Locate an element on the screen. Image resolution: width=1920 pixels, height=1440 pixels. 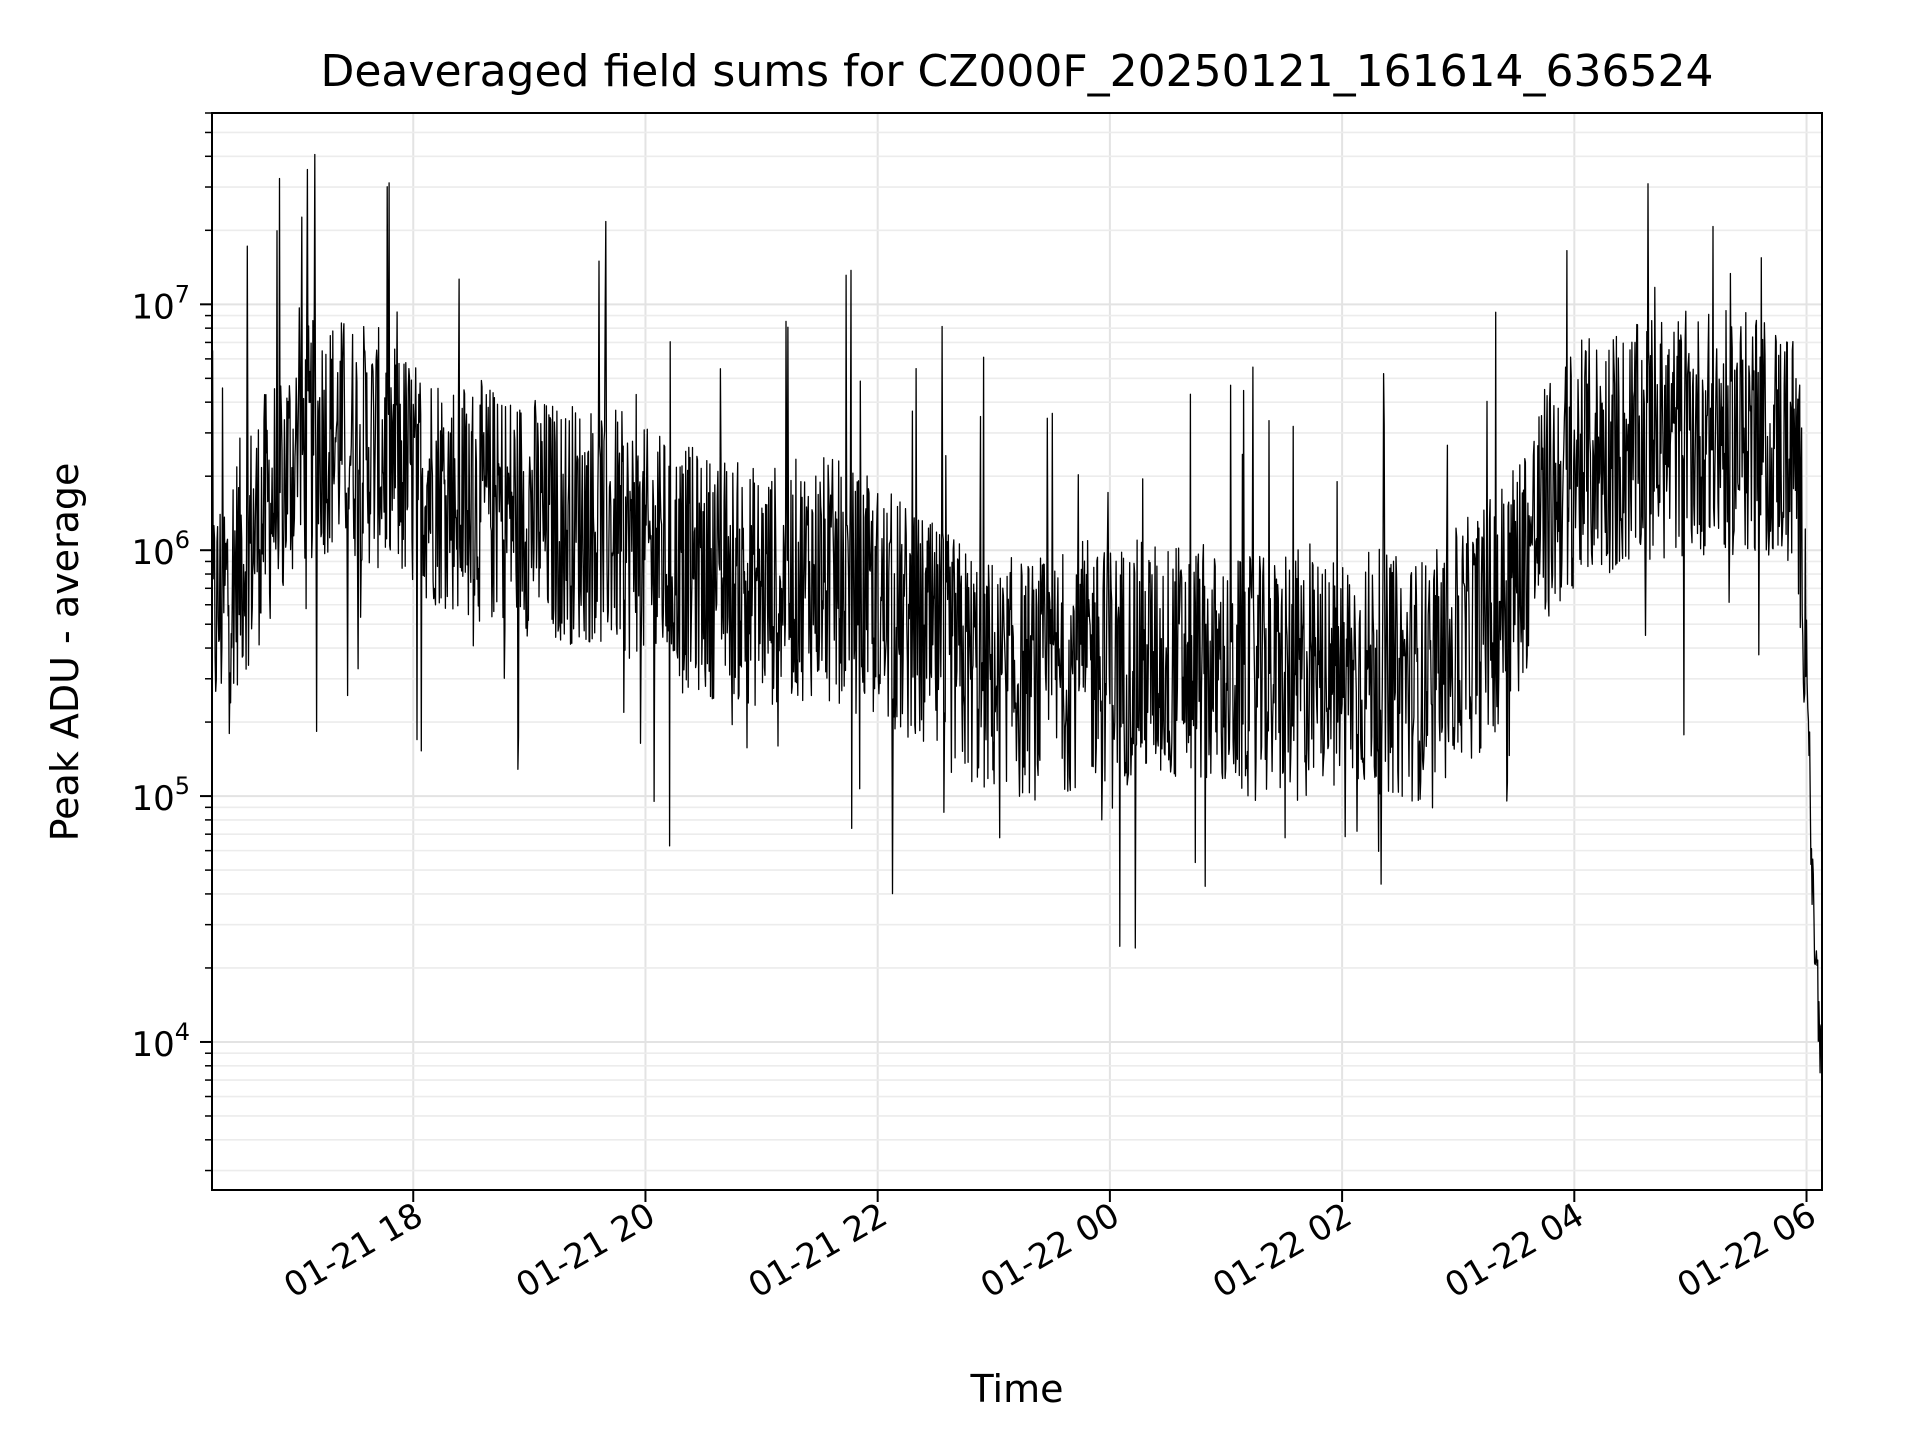
y-axis-label: Peak ADU - average is located at coordinates (65, 652).